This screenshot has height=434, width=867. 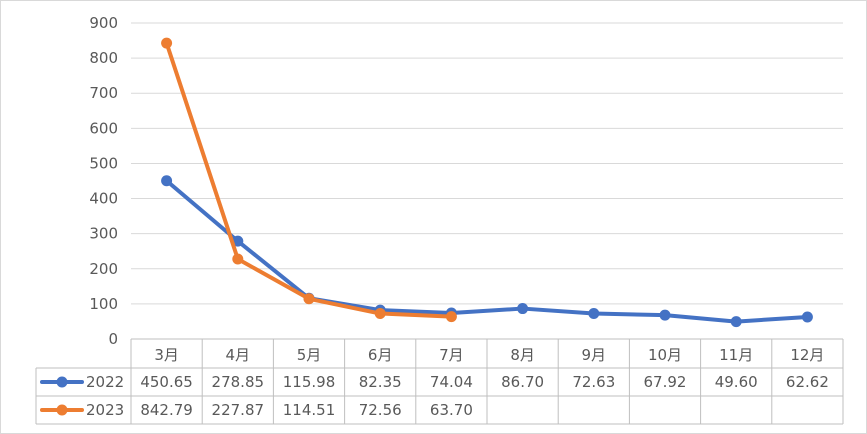 I want to click on table-cell-value: 62.62, so click(x=807, y=382).